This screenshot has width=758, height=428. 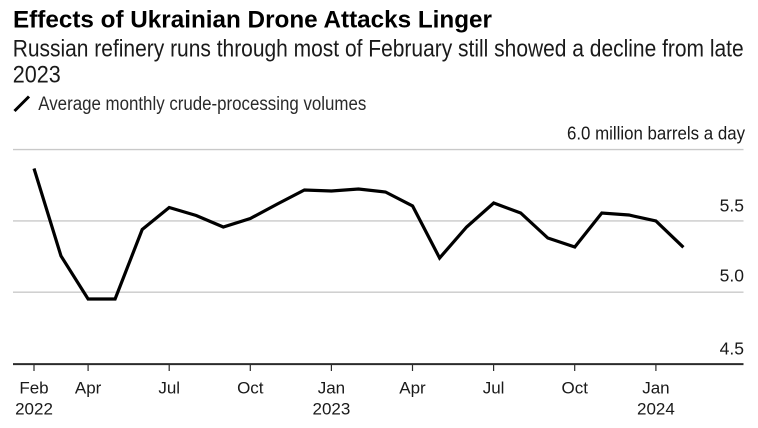 I want to click on svg-text: Feb, so click(x=33, y=388).